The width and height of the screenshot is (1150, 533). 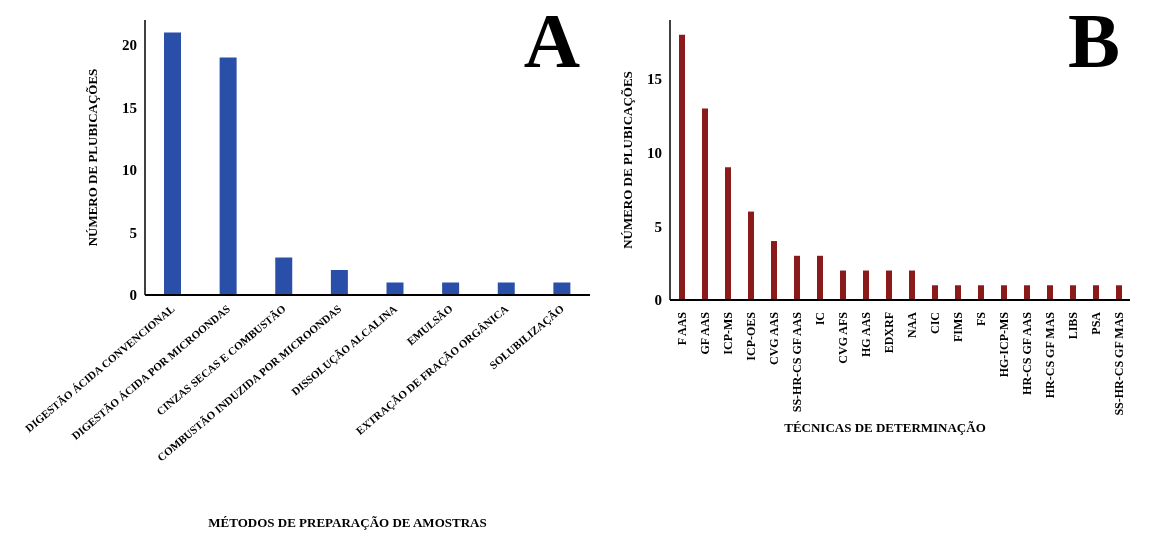 I want to click on x-tick-label: SS-HR-CS GF AAS, so click(x=796, y=362).